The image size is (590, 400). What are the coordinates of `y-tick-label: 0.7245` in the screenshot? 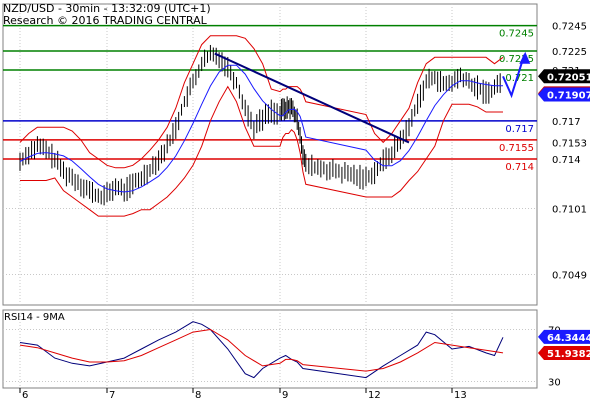 It's located at (569, 27).